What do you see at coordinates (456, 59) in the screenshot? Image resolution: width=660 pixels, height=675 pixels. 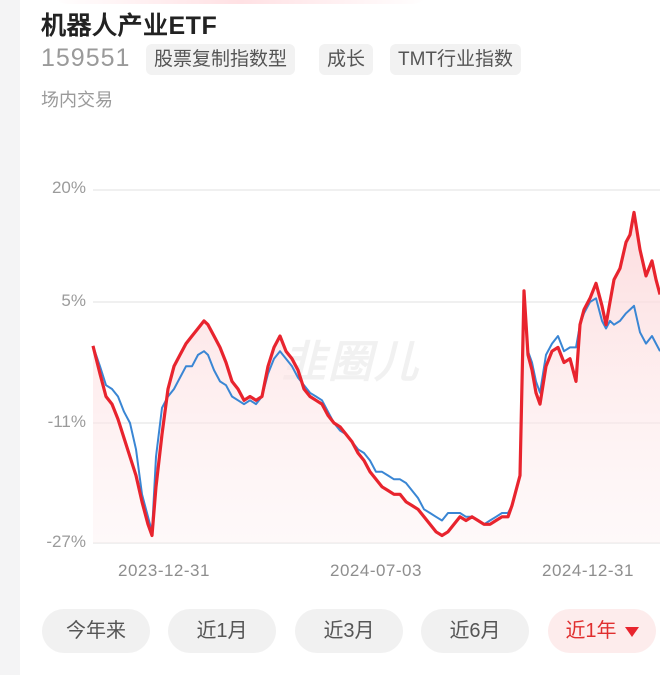 I see `tag-index-category: TMT行业指数` at bounding box center [456, 59].